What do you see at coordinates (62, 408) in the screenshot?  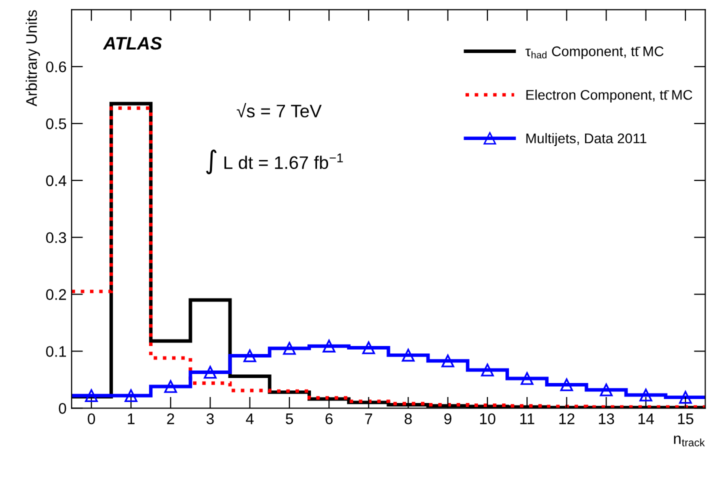 I see `y-tick-label: 0` at bounding box center [62, 408].